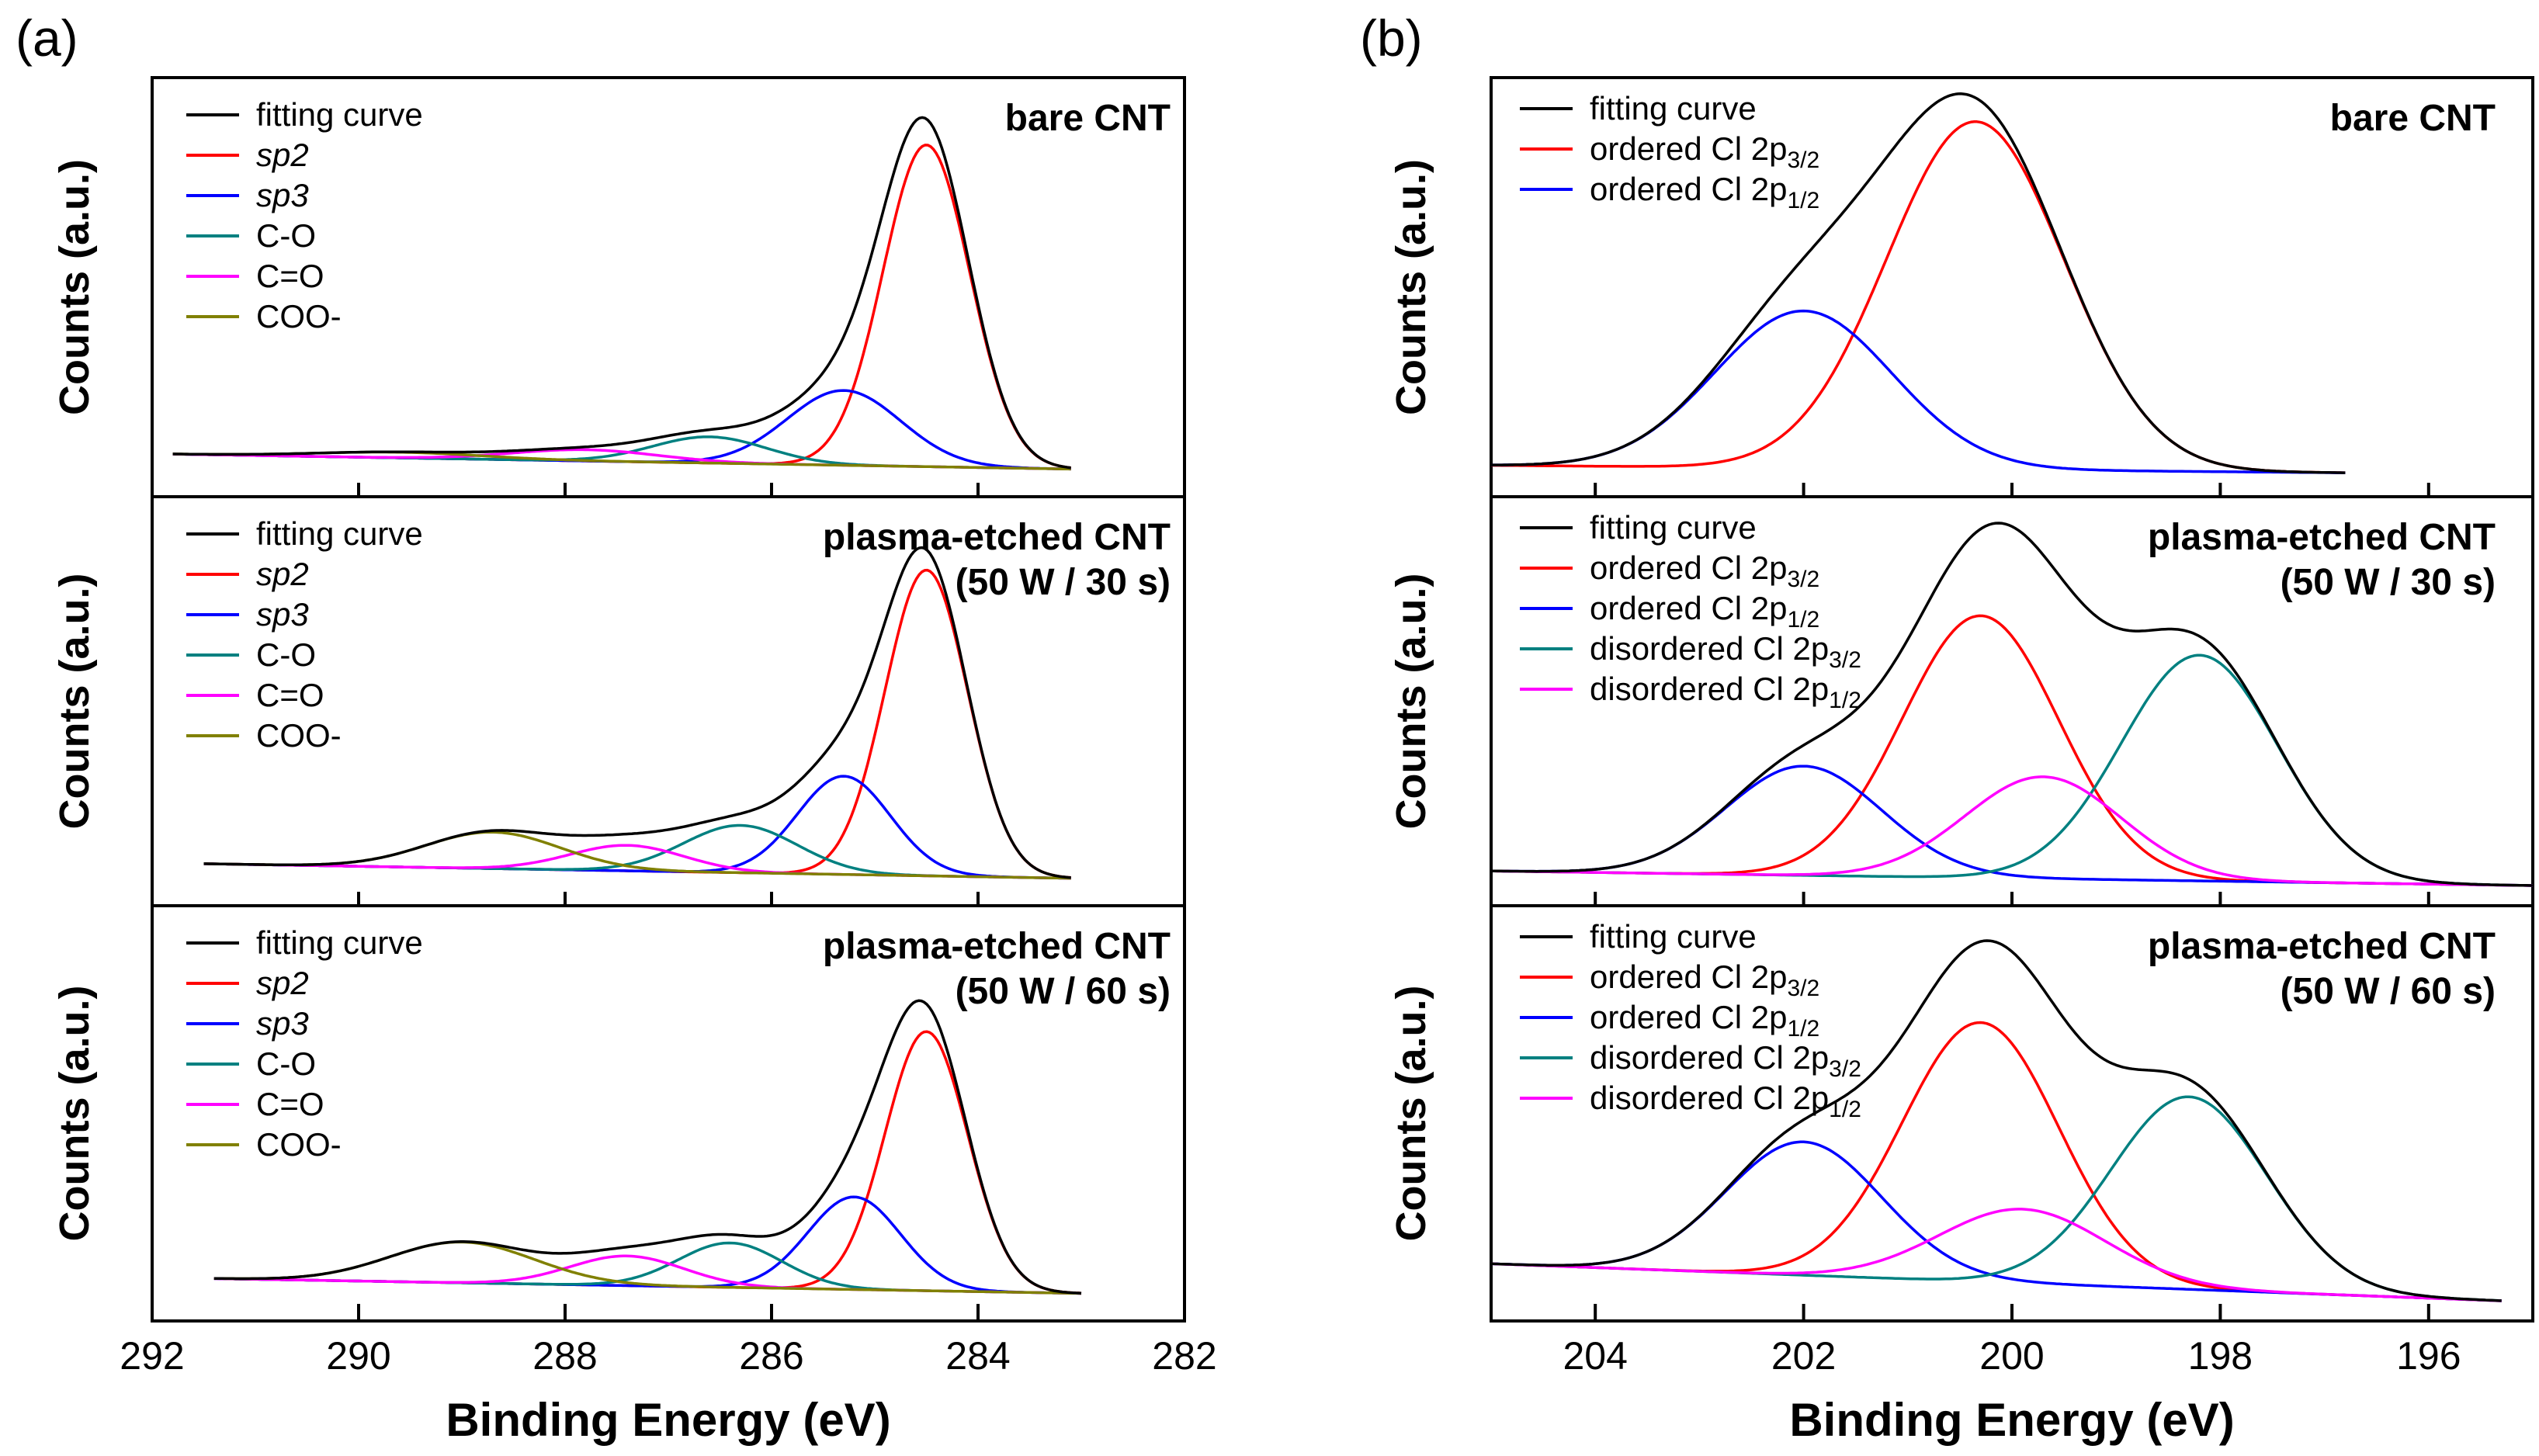 The image size is (2539, 1456). I want to click on panel-b-label: (b), so click(1391, 38).